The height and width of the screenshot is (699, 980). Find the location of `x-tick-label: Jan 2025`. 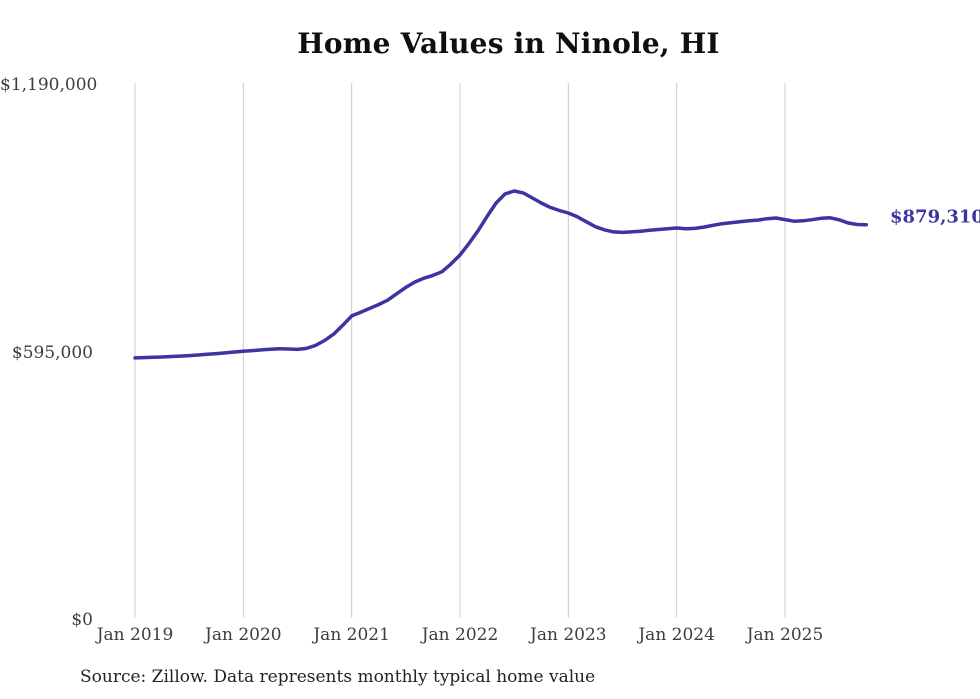

x-tick-label: Jan 2025 is located at coordinates (785, 635).